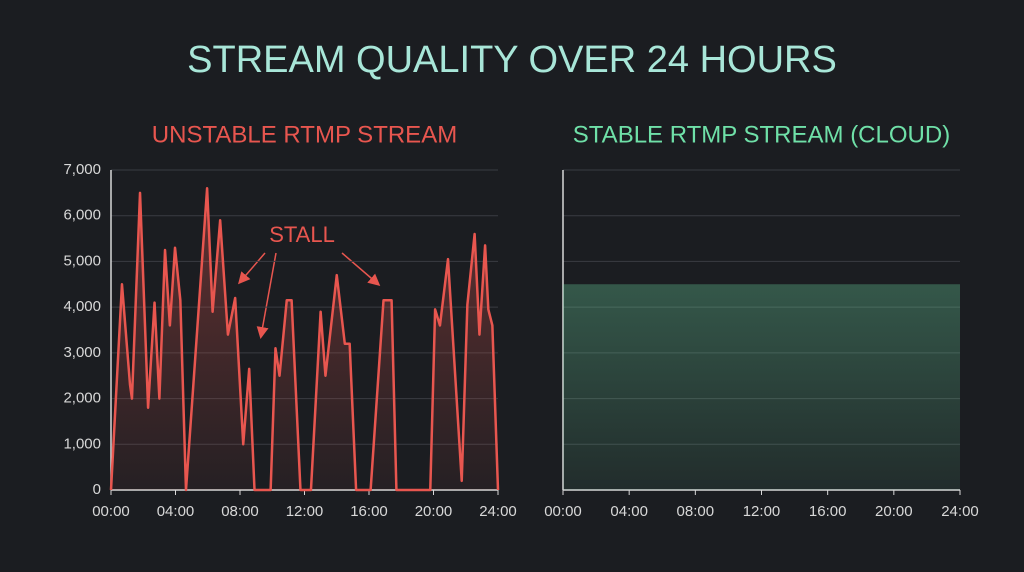 This screenshot has width=1024, height=572. I want to click on y-tick-label: 0, so click(97, 489).